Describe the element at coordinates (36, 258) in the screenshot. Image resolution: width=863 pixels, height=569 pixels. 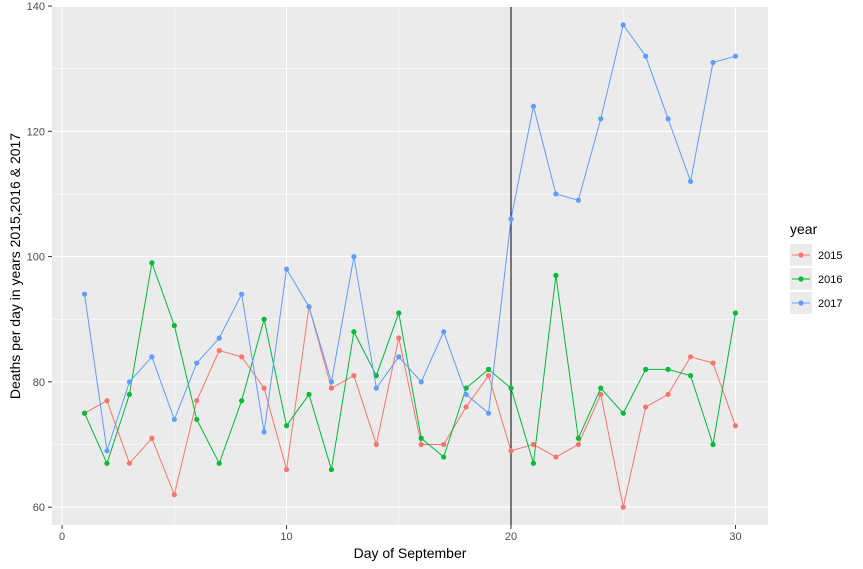
I see `y-tick-label: 100` at that location.